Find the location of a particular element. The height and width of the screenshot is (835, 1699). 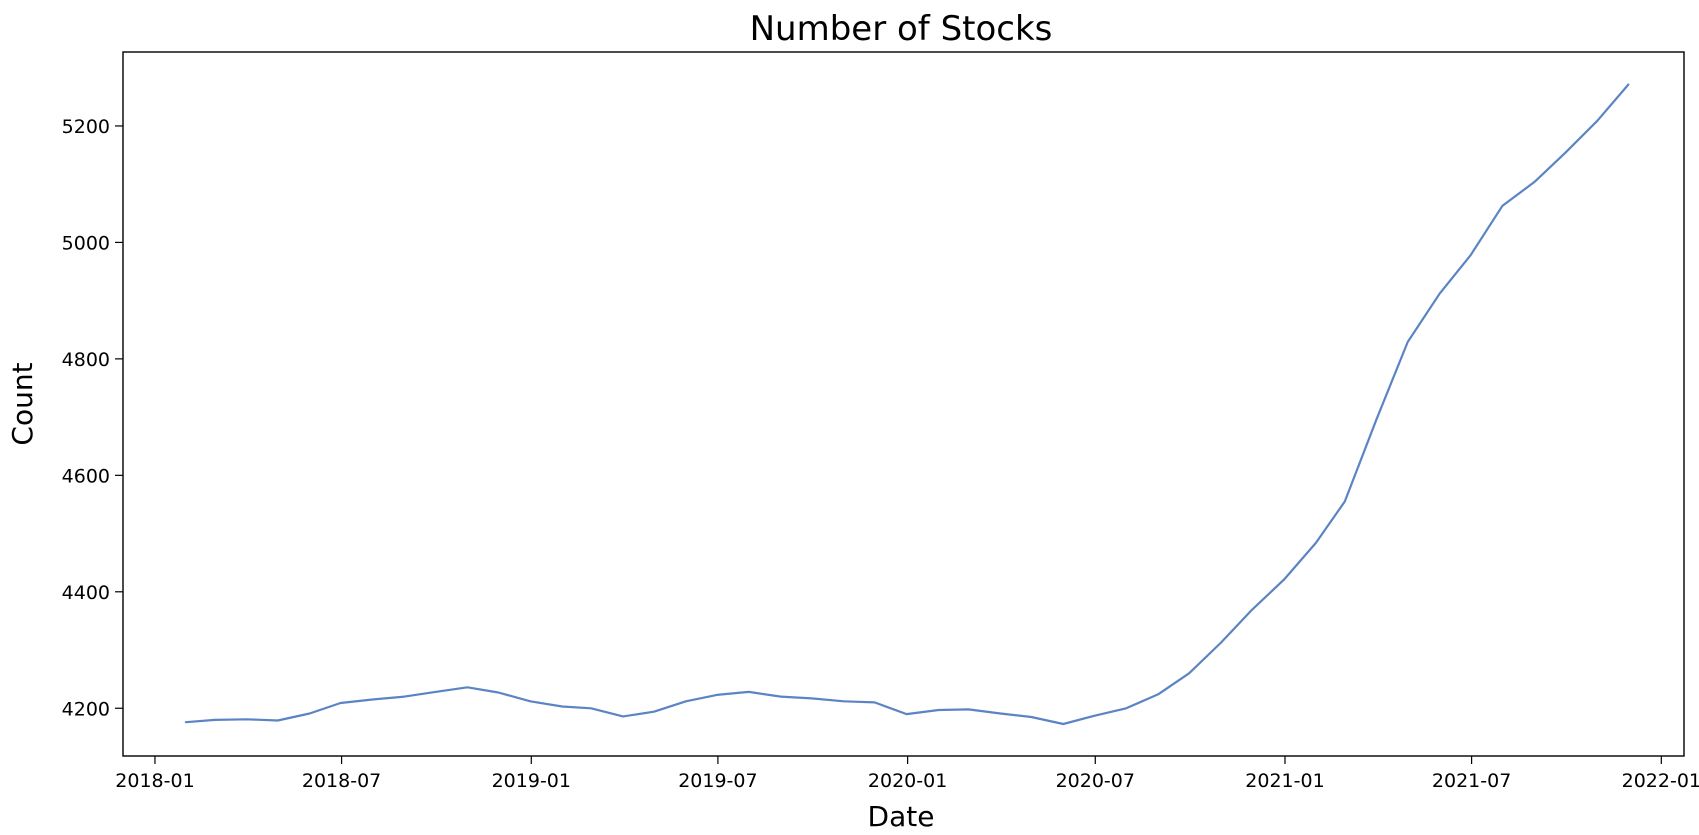

y-tick-label: 4400 is located at coordinates (86, 593).